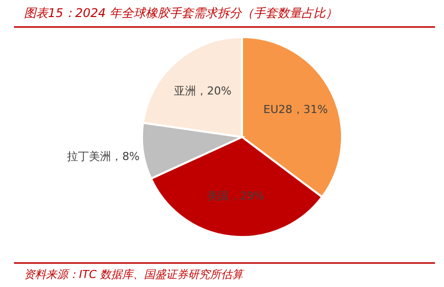  I want to click on slice-label: 拉丁美洲，8%, so click(103, 156).